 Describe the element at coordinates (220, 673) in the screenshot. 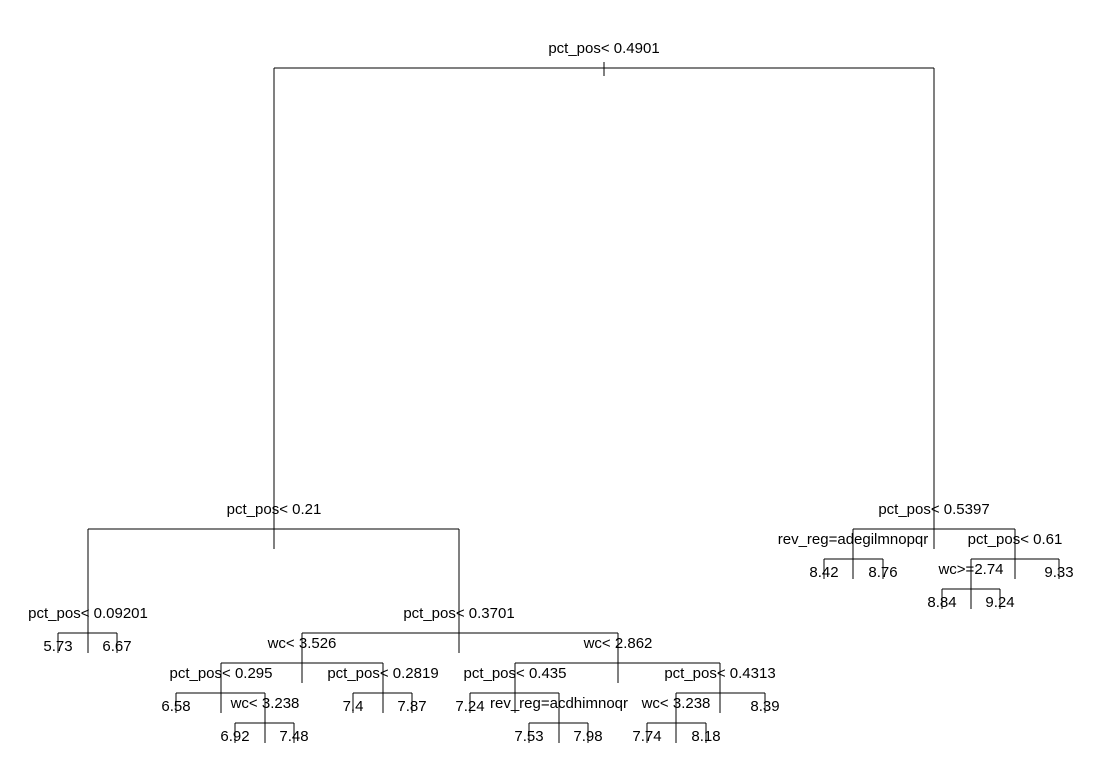

I see `split-label-root-left-right-left-left: pct_pos< 0.295` at that location.